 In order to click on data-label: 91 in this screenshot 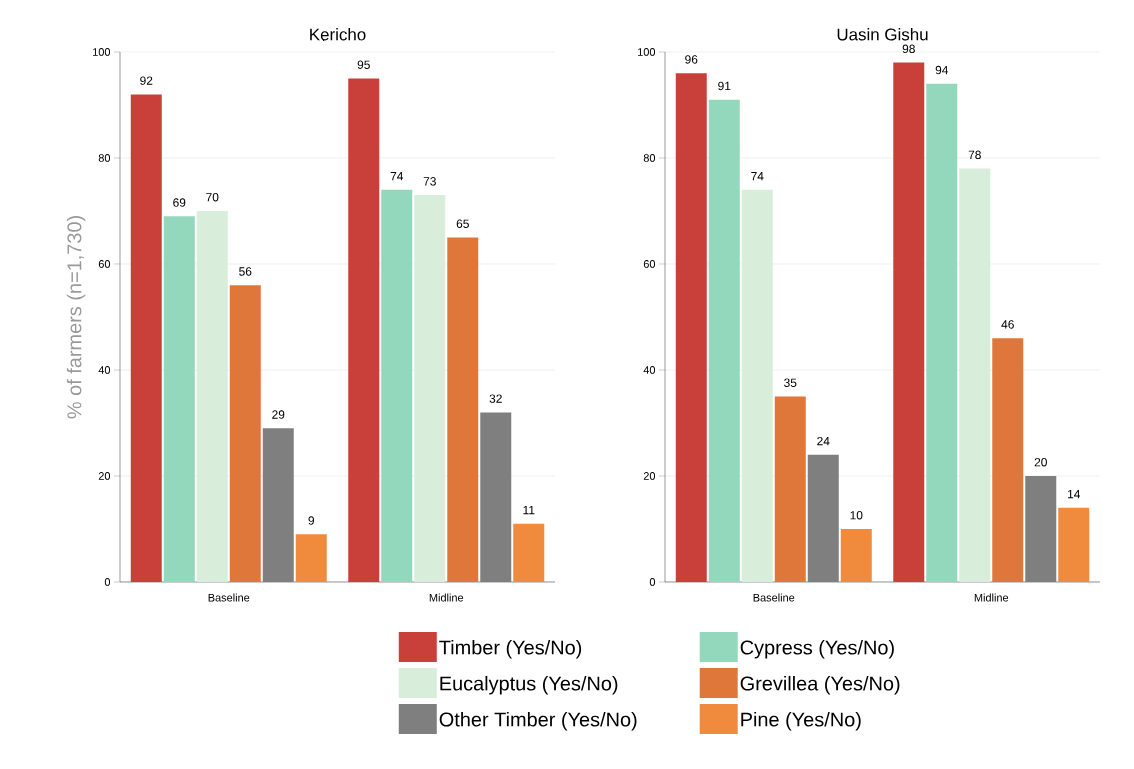, I will do `click(724, 86)`.